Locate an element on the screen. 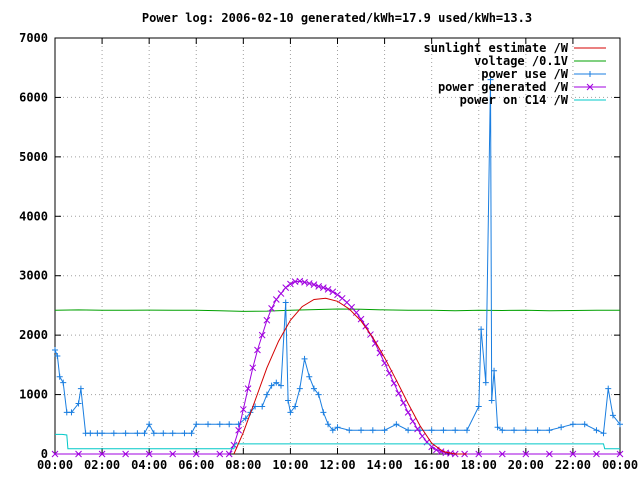  x-tick-label: 12:00 is located at coordinates (337, 465).